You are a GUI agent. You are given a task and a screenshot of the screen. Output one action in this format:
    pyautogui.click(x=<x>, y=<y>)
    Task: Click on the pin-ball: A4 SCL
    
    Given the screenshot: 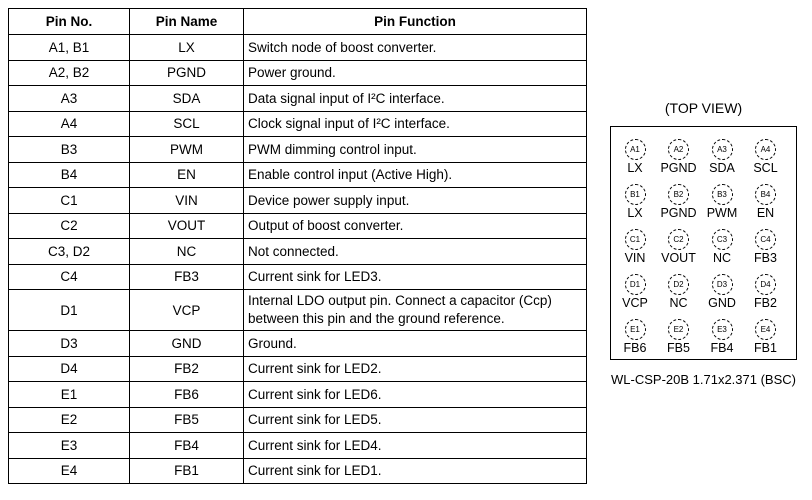 What is the action you would take?
    pyautogui.click(x=766, y=157)
    